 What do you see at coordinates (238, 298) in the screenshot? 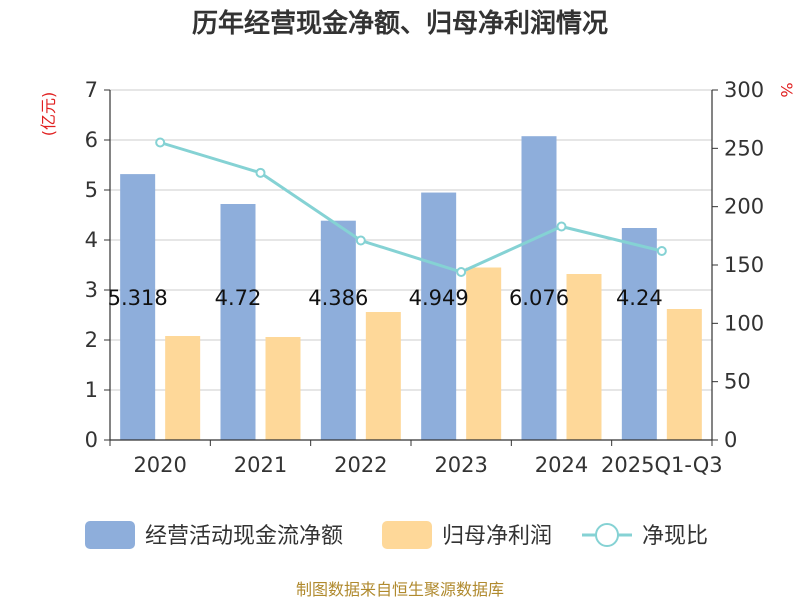
I see `data-label: 4.72` at bounding box center [238, 298].